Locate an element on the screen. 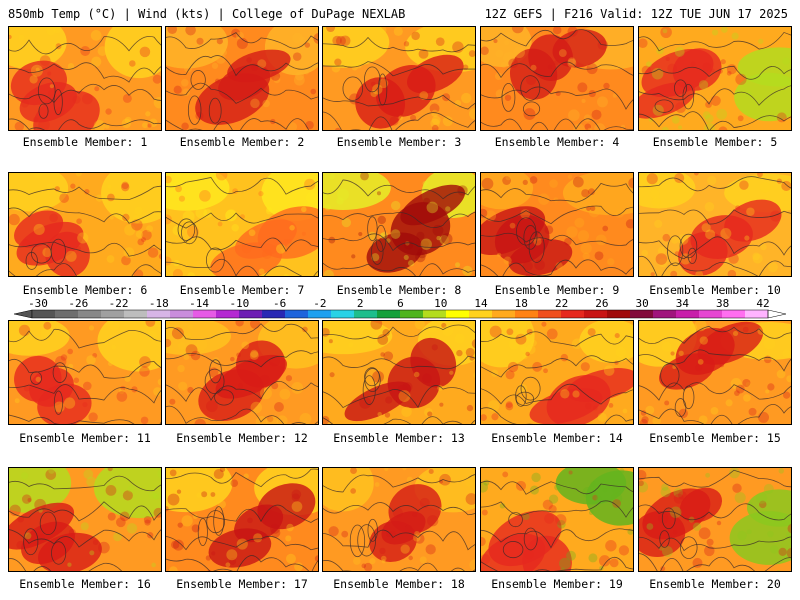 The width and height of the screenshot is (800, 600). scale-tick-label: -22 is located at coordinates (118, 303).